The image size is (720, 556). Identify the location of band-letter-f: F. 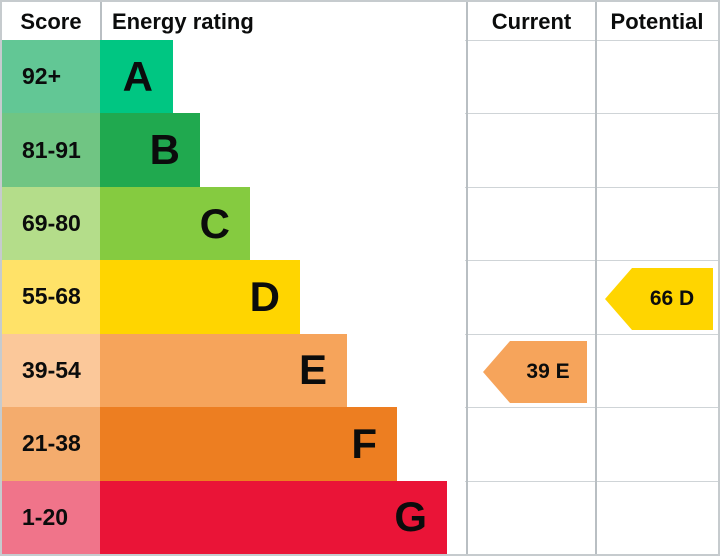
(364, 443).